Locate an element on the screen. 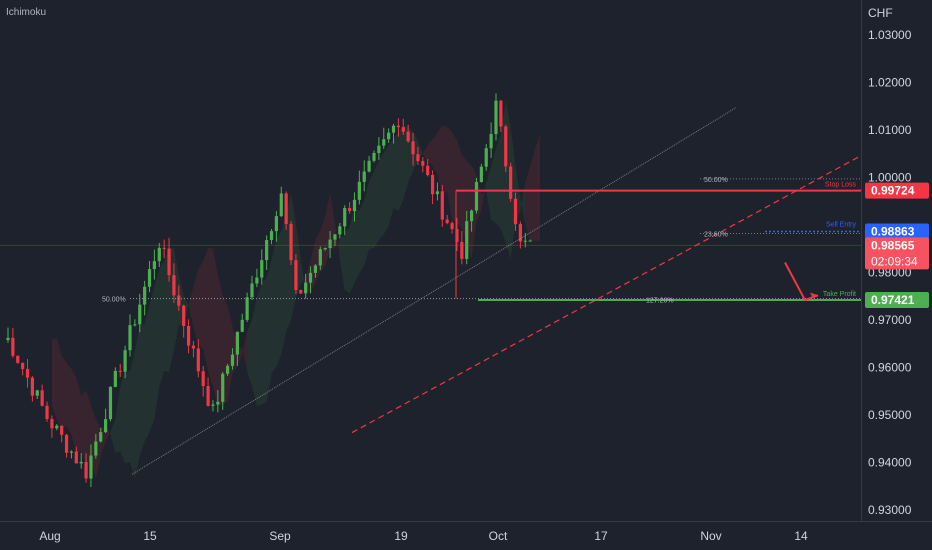  time-tick-label: Nov is located at coordinates (710, 536).